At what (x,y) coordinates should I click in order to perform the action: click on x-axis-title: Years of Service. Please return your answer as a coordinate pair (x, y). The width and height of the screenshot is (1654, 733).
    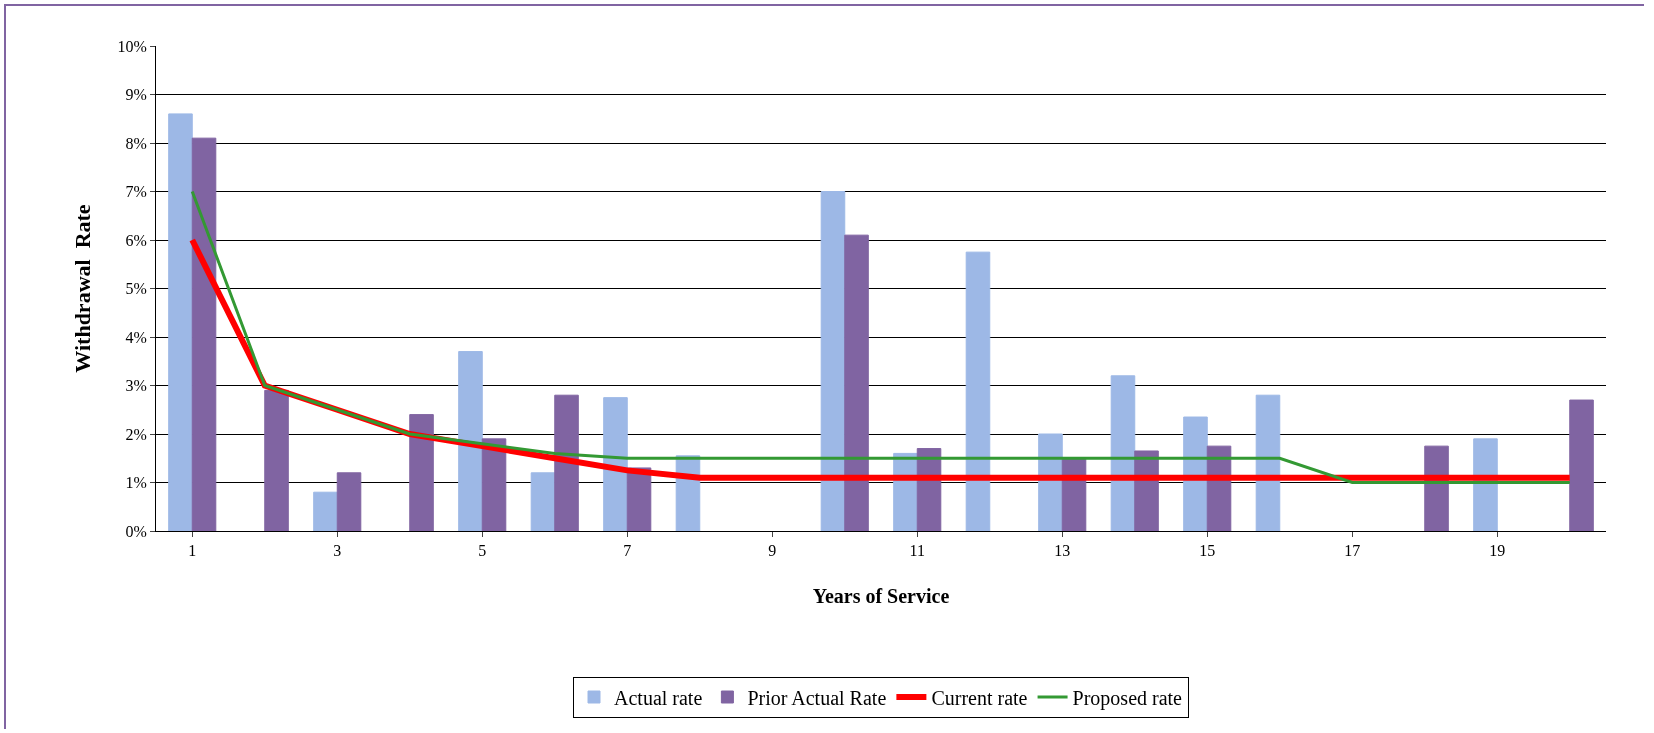
    Looking at the image, I should click on (881, 595).